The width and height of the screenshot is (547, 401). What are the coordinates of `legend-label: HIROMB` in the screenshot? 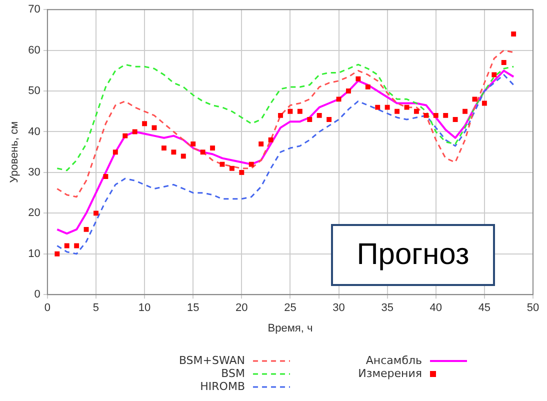 It's located at (222, 386).